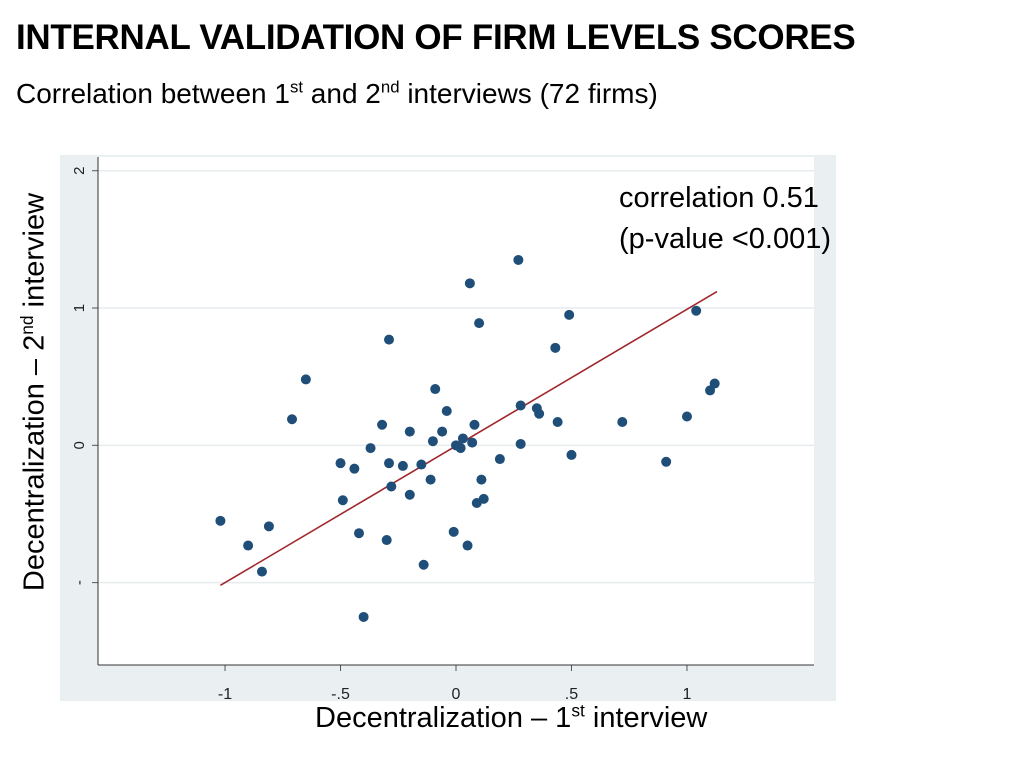 The height and width of the screenshot is (768, 1024). What do you see at coordinates (26, 325) in the screenshot?
I see `y-axis-label-sup: nd` at bounding box center [26, 325].